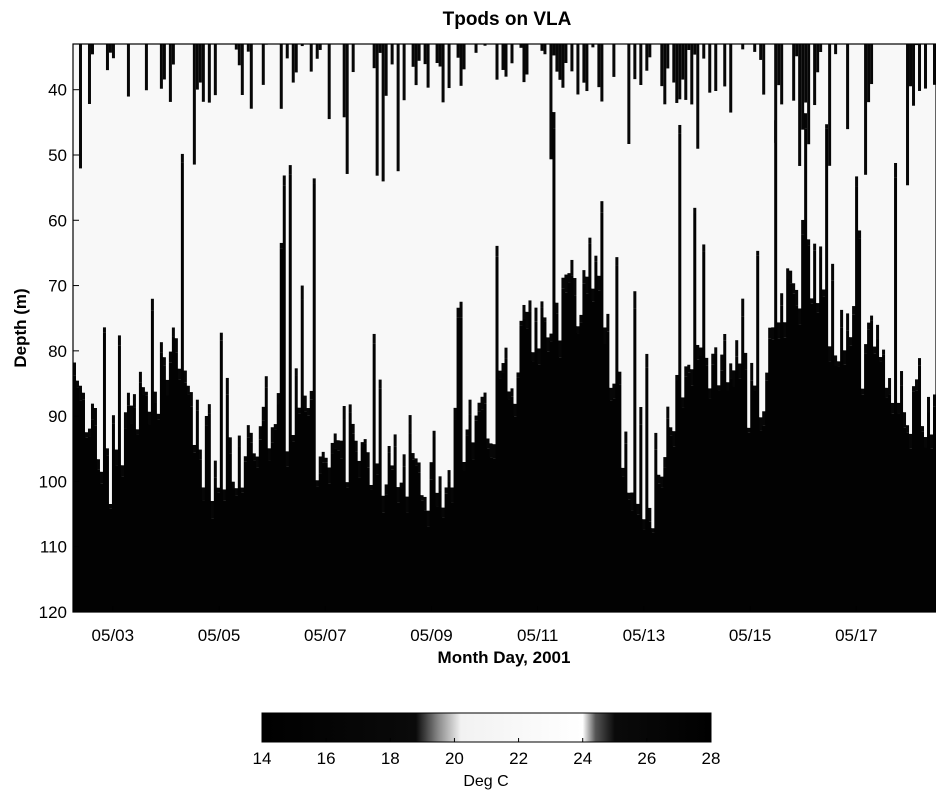  Describe the element at coordinates (57, 351) in the screenshot. I see `y-tick-label: 80` at that location.